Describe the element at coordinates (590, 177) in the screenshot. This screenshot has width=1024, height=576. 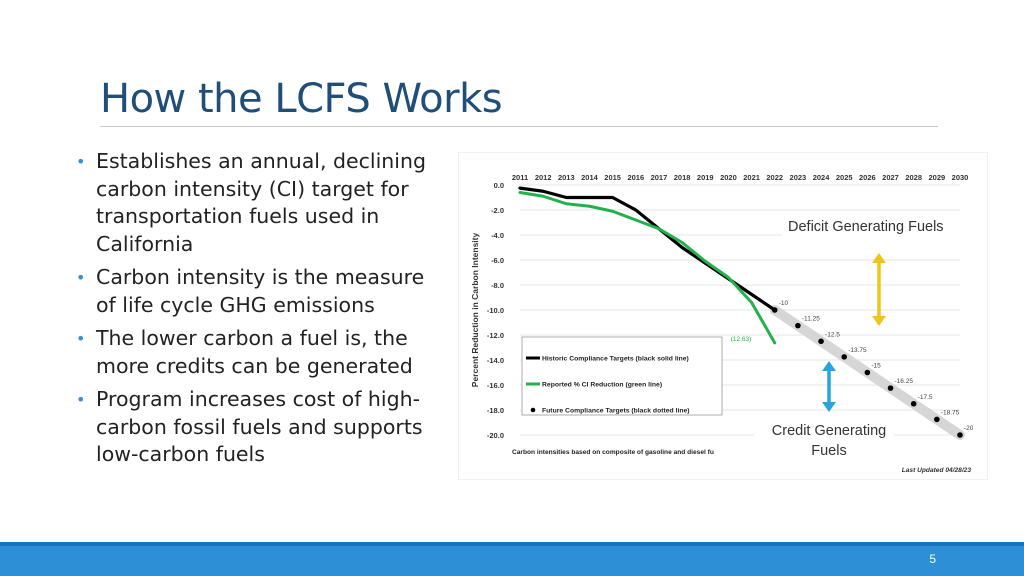
I see `x-tick-label: 2014` at that location.